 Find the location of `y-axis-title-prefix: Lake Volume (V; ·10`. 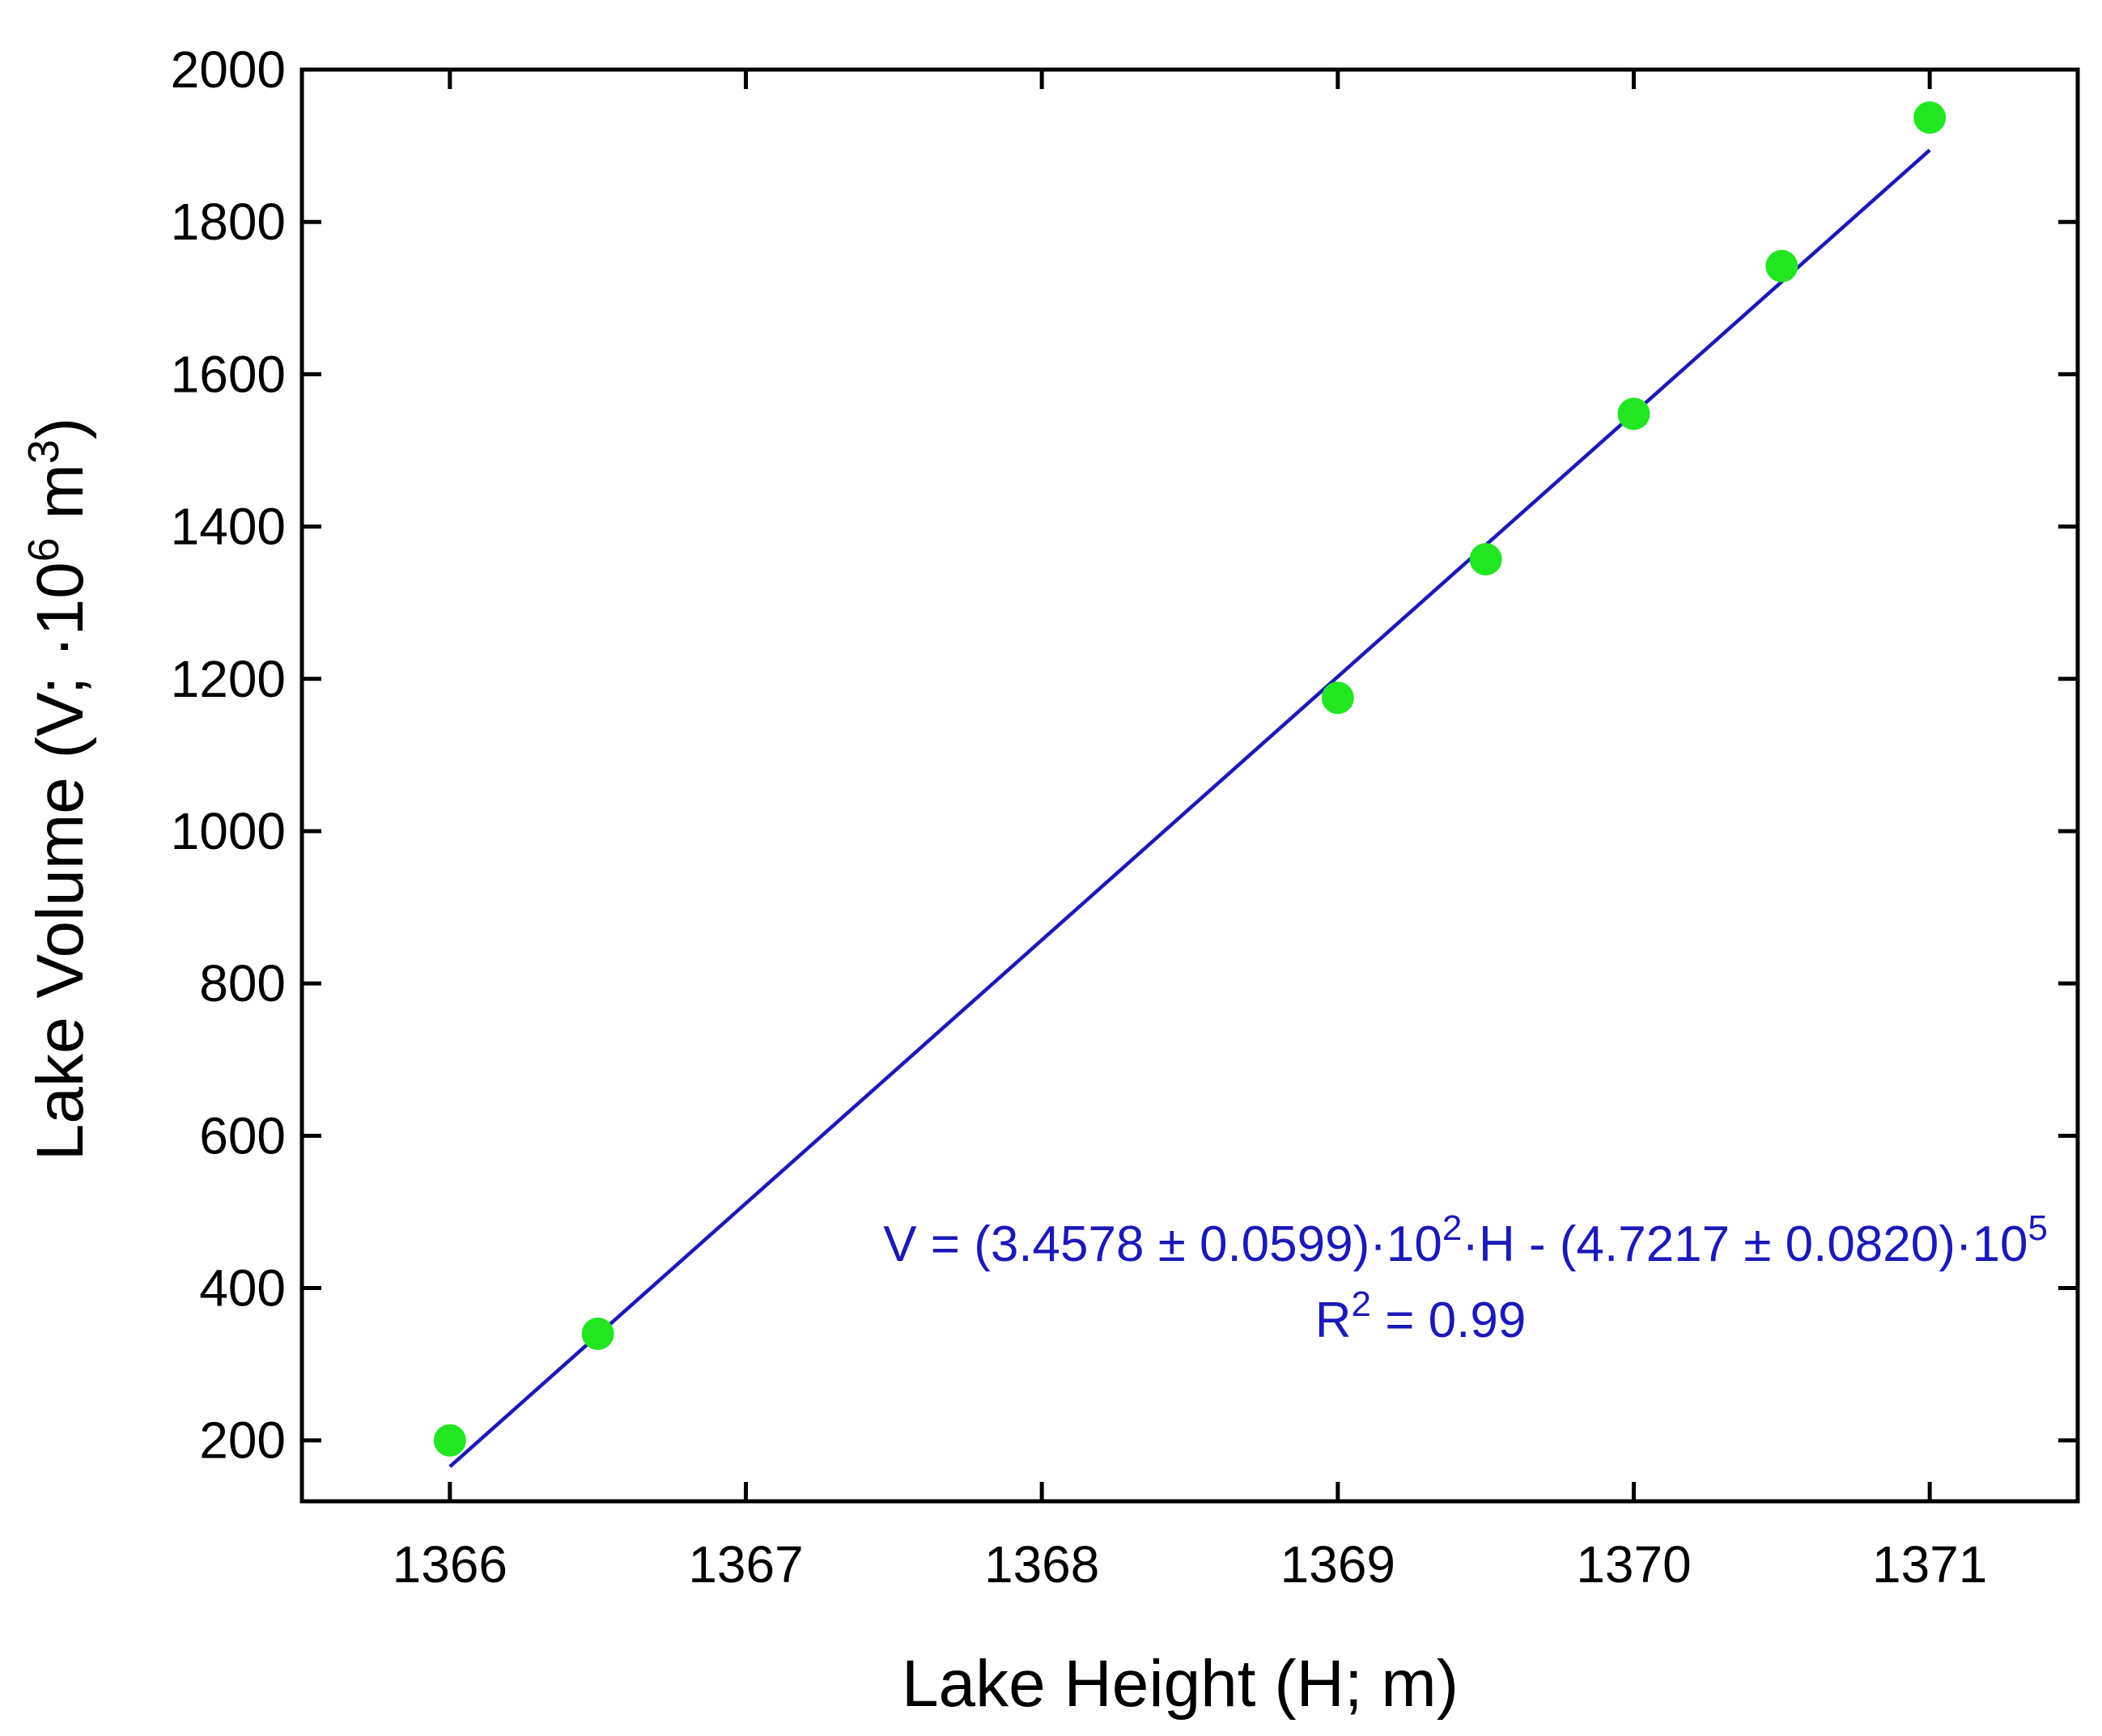

y-axis-title-prefix: Lake Volume (V; ·10 is located at coordinates (60, 861).